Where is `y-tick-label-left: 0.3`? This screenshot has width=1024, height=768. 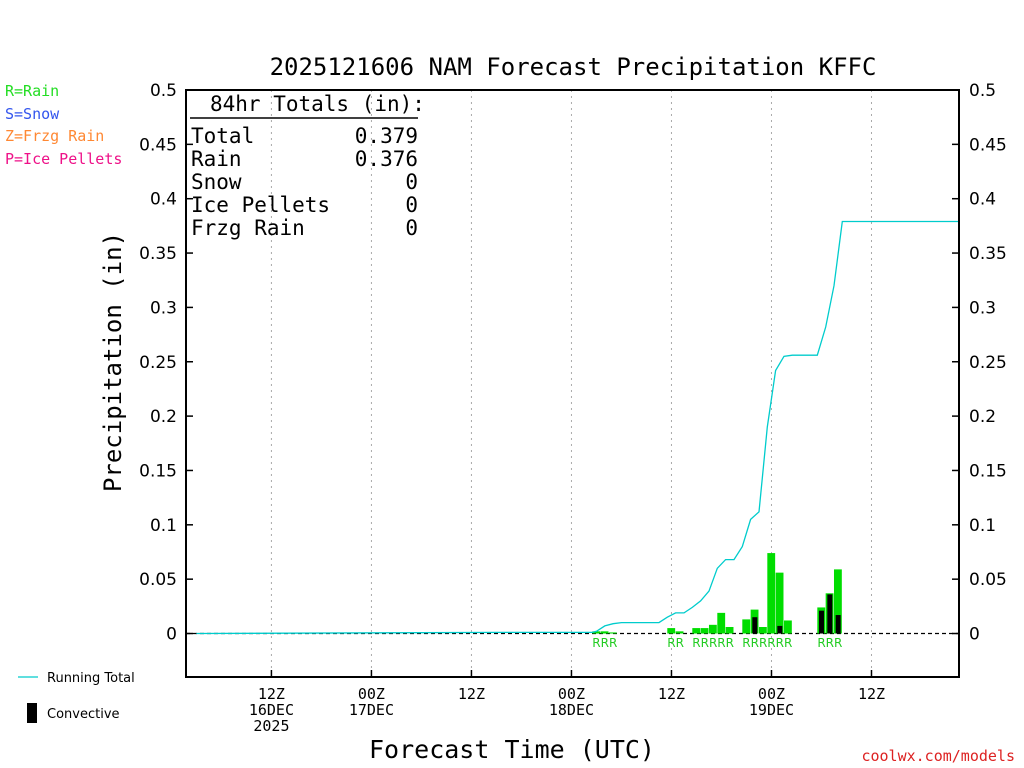
y-tick-label-left: 0.3 is located at coordinates (163, 308).